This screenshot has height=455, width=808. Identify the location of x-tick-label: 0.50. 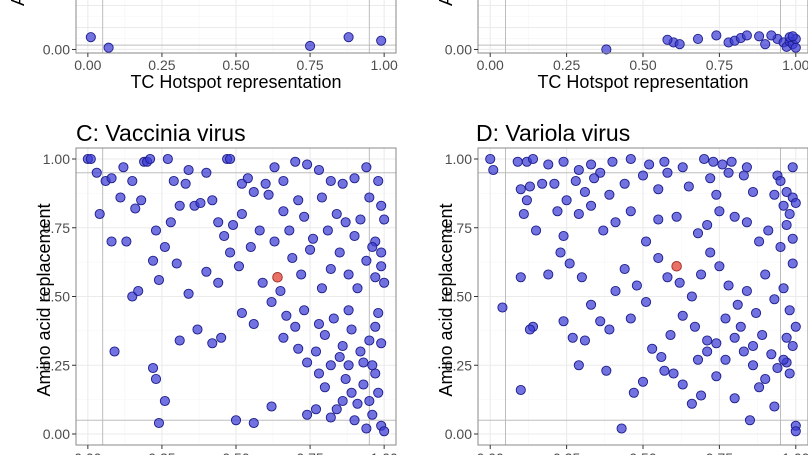
(235, 452).